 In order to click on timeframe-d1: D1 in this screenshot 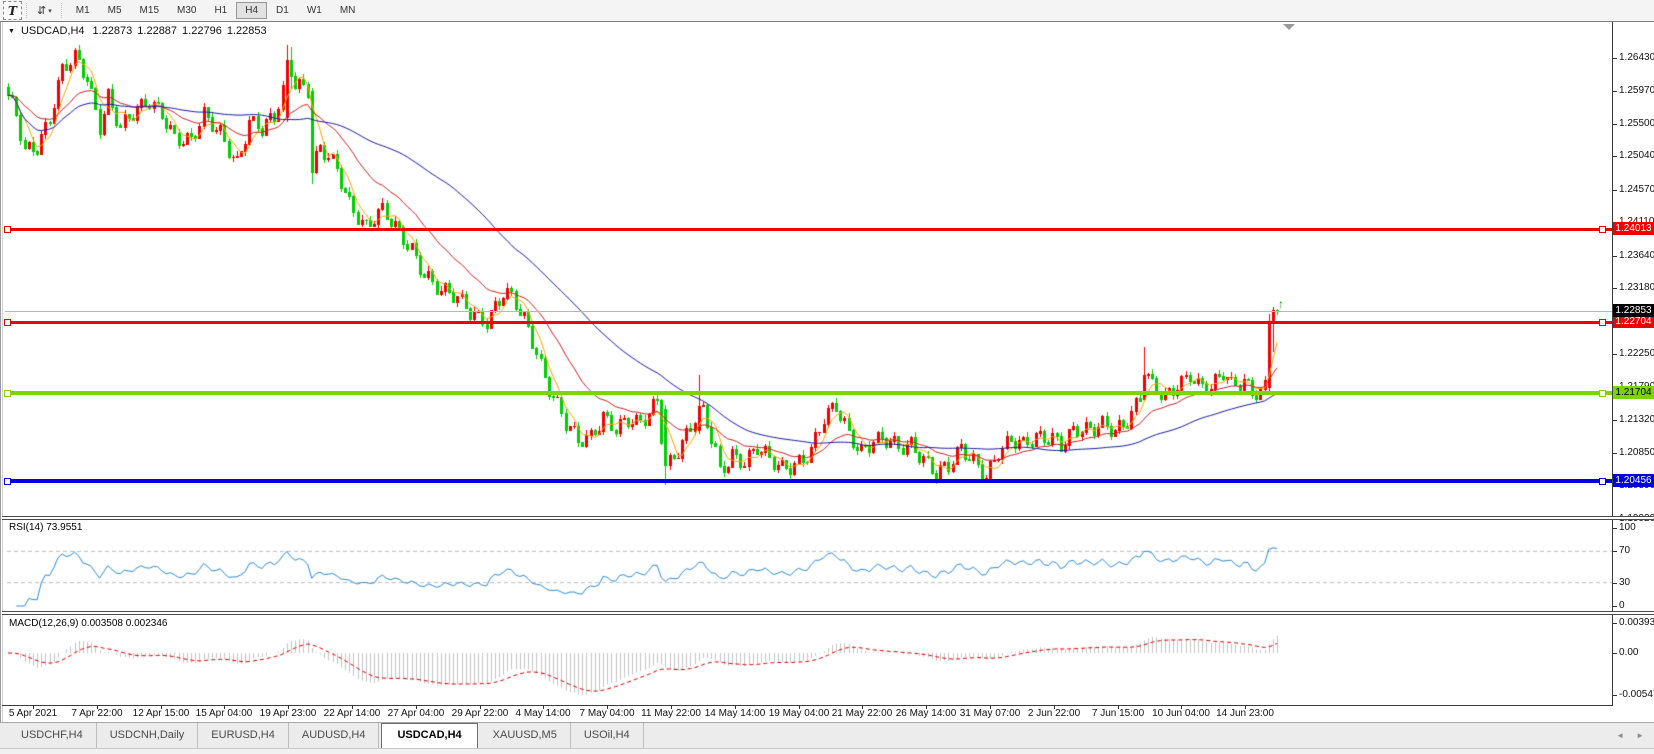, I will do `click(282, 10)`.